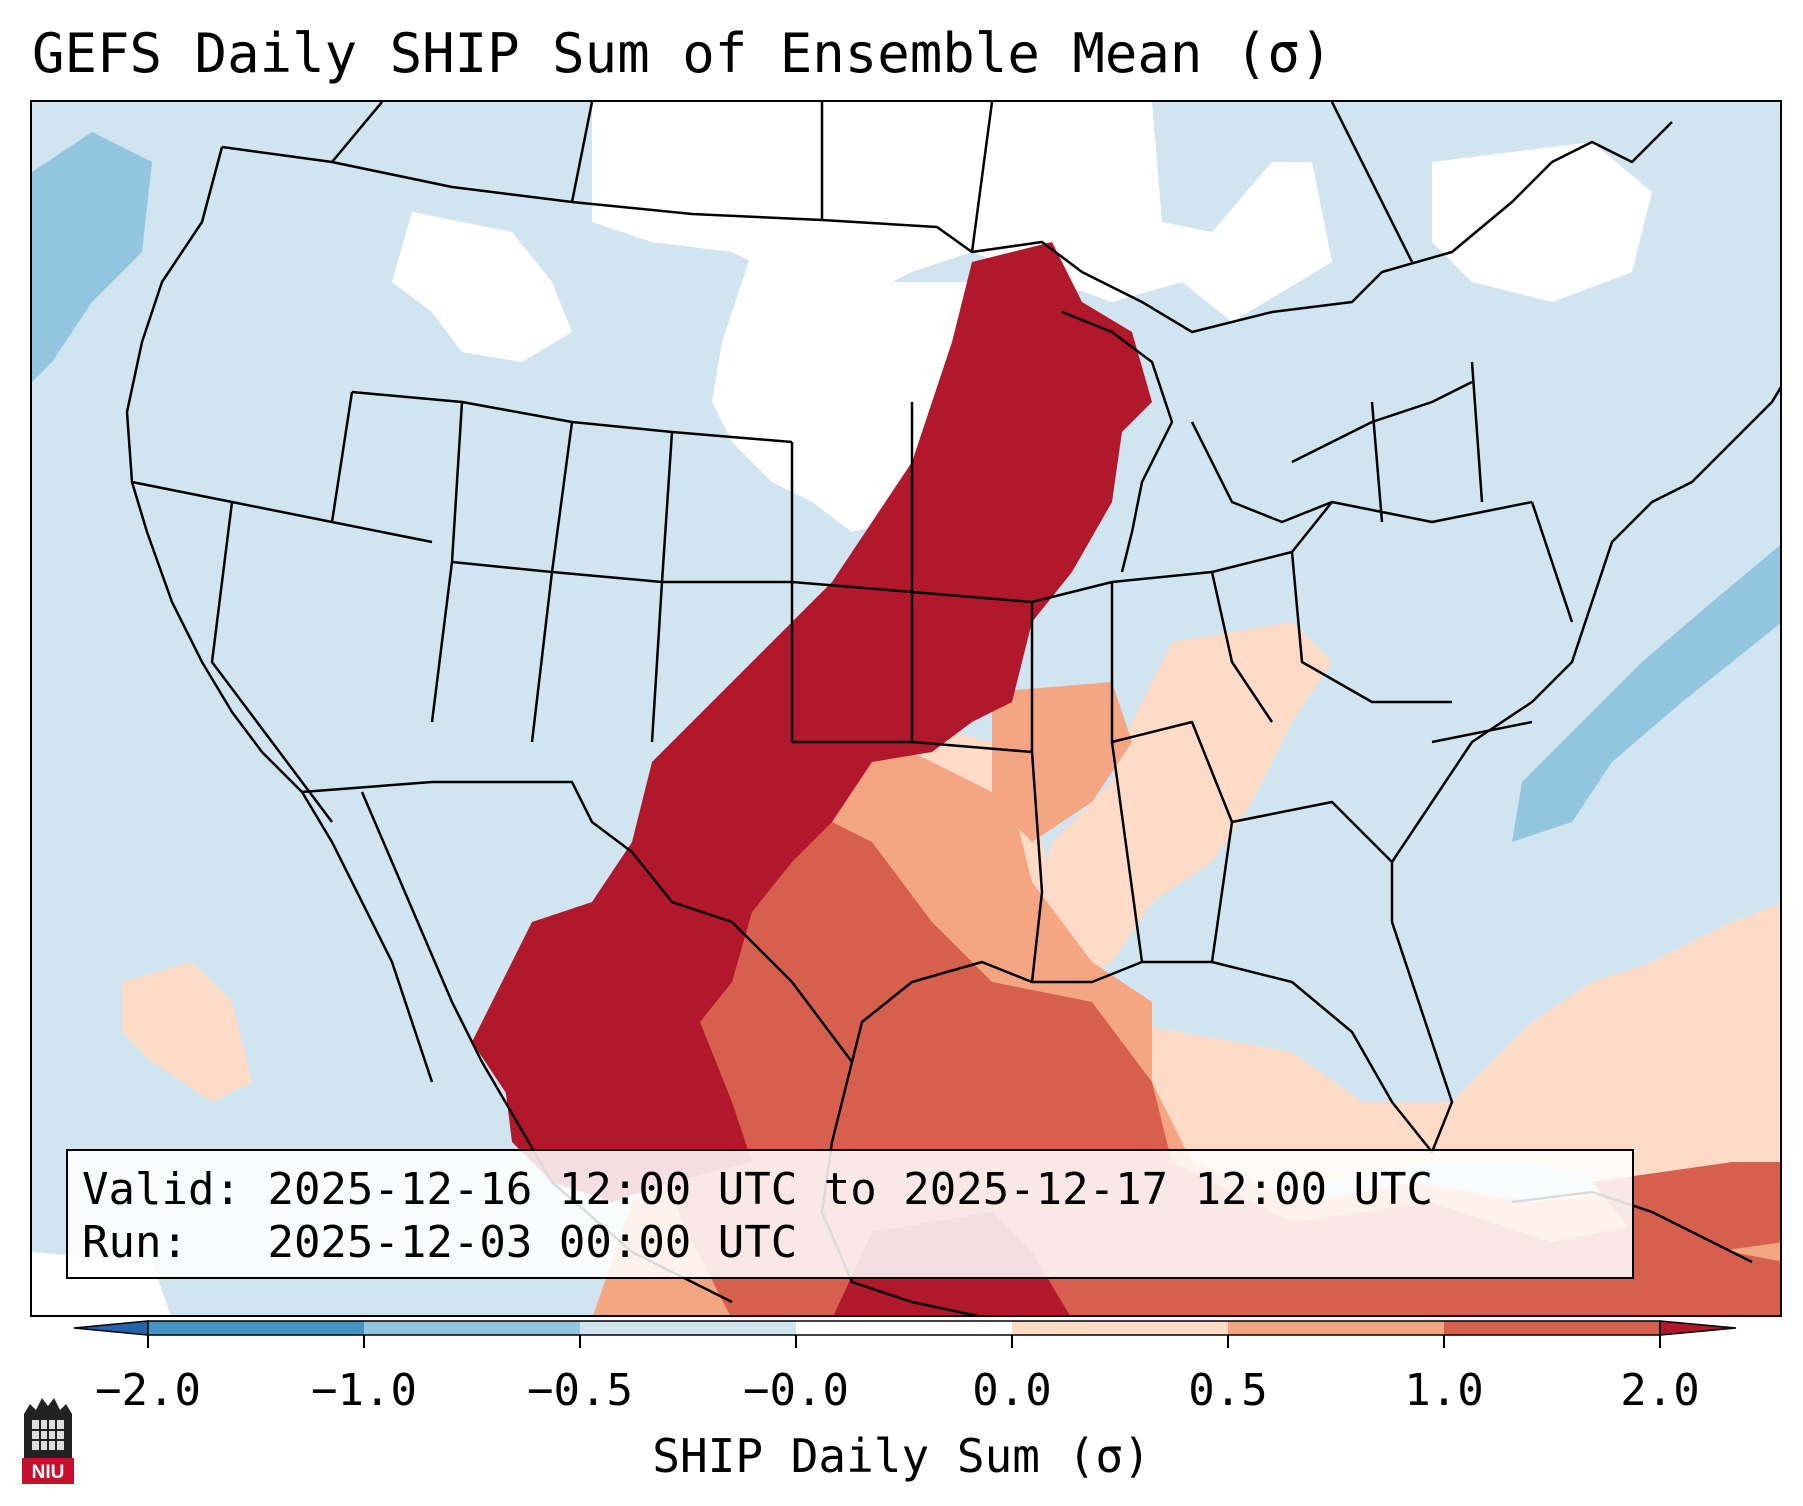 The height and width of the screenshot is (1506, 1803). I want to click on field-lightorange-ohio-valley, so click(1182, 802).